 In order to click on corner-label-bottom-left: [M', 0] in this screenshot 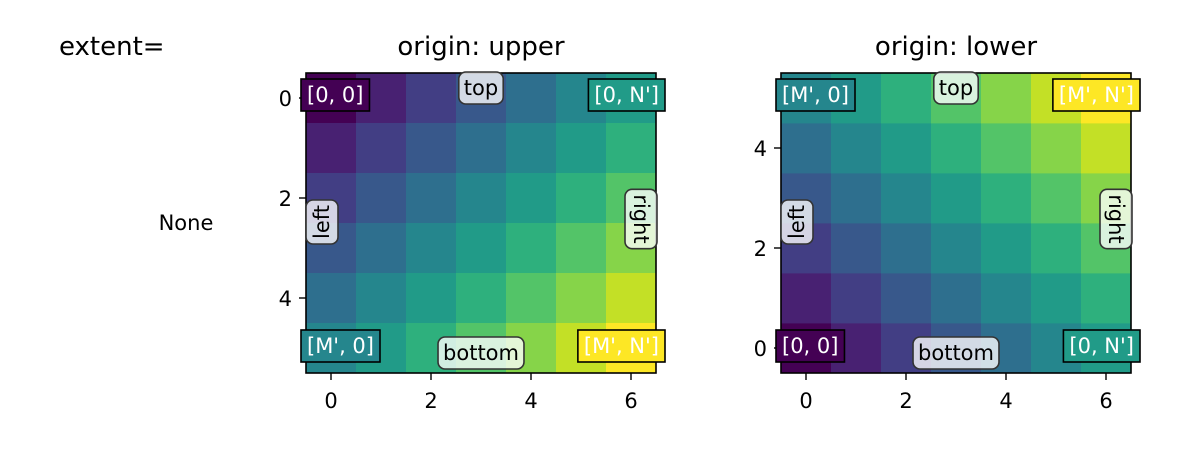, I will do `click(340, 346)`.